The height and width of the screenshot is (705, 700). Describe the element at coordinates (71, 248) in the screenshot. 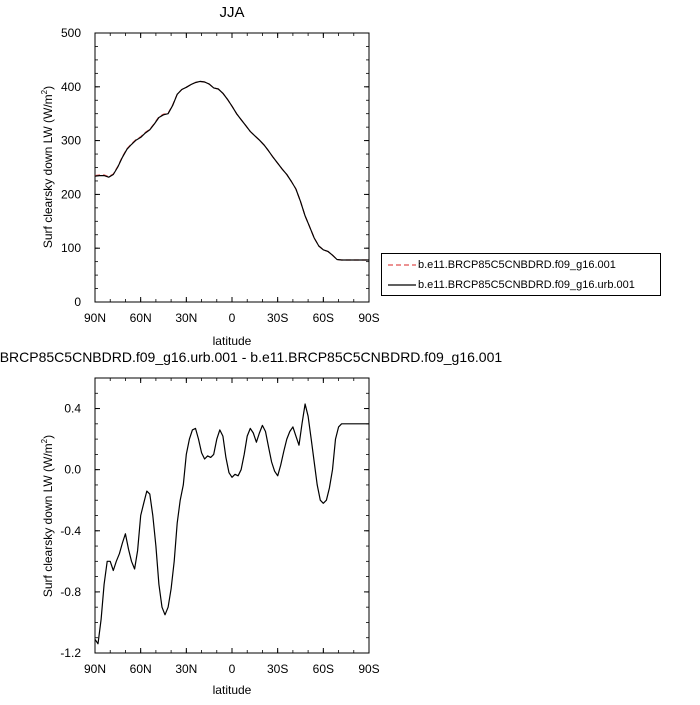

I see `top-ytick-label: 100` at that location.